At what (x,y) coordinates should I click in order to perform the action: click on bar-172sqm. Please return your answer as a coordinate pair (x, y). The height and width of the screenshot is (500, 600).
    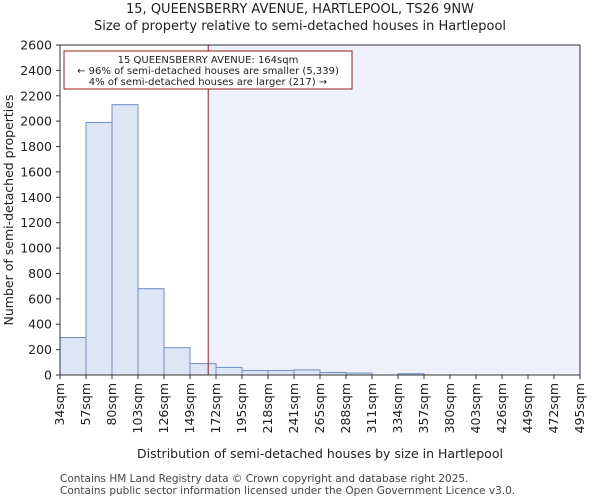
    Looking at the image, I should click on (229, 371).